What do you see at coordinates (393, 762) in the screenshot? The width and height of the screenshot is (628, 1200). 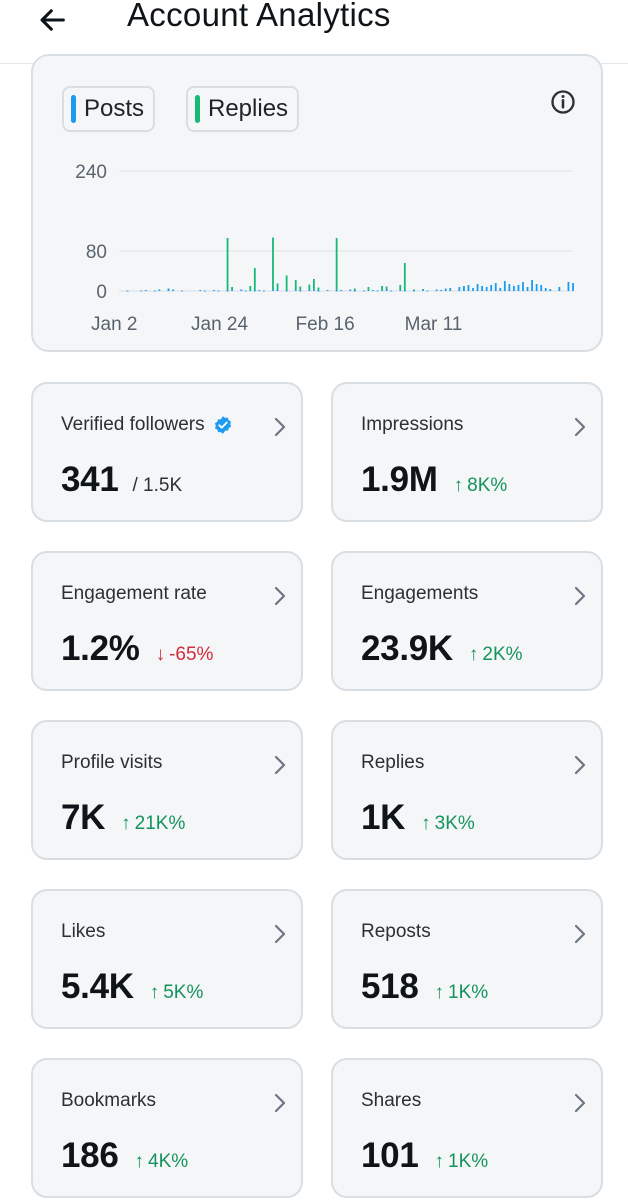 I see `stat-label-text: Replies` at bounding box center [393, 762].